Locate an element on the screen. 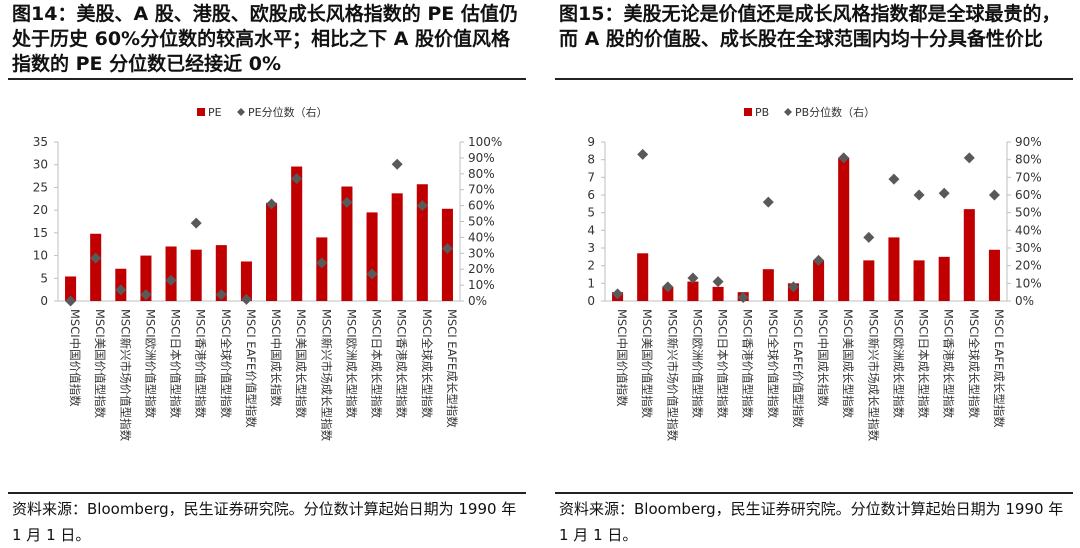 This screenshot has height=548, width=1080. x-tick-label: MSCI欧洲成长型指数 is located at coordinates (898, 364).